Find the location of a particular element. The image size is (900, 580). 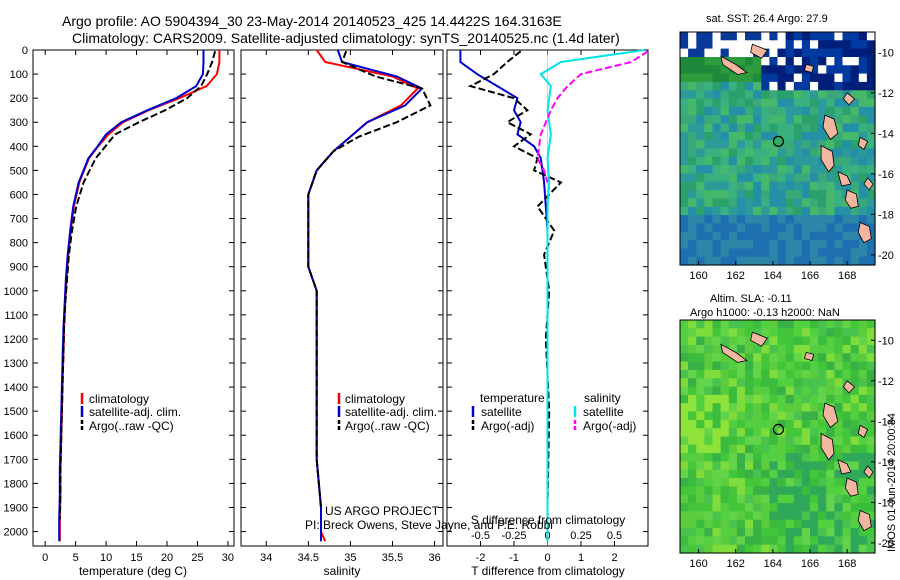

map-x-tick-label: 164 is located at coordinates (773, 564).